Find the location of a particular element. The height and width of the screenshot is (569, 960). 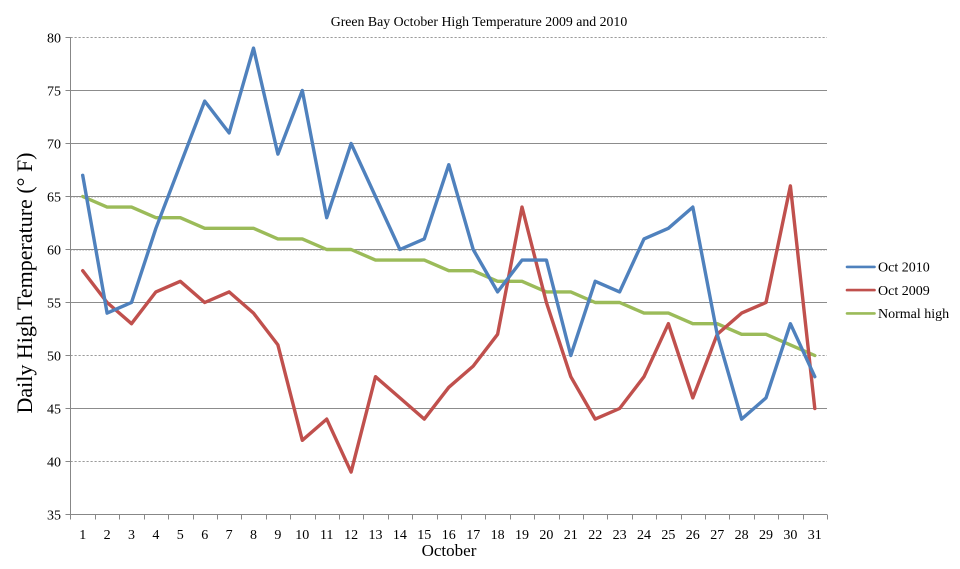

svg-text: 18 is located at coordinates (498, 535).